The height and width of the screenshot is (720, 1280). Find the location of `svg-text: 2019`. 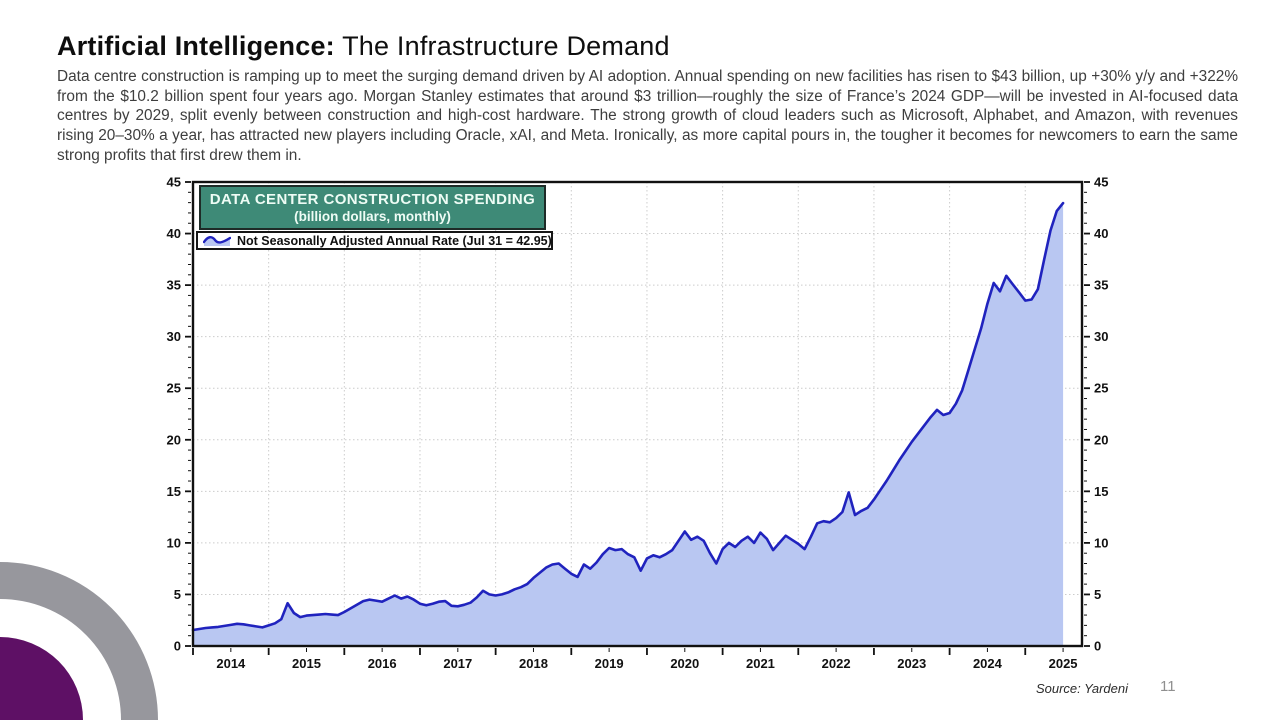

svg-text: 2019 is located at coordinates (609, 663).